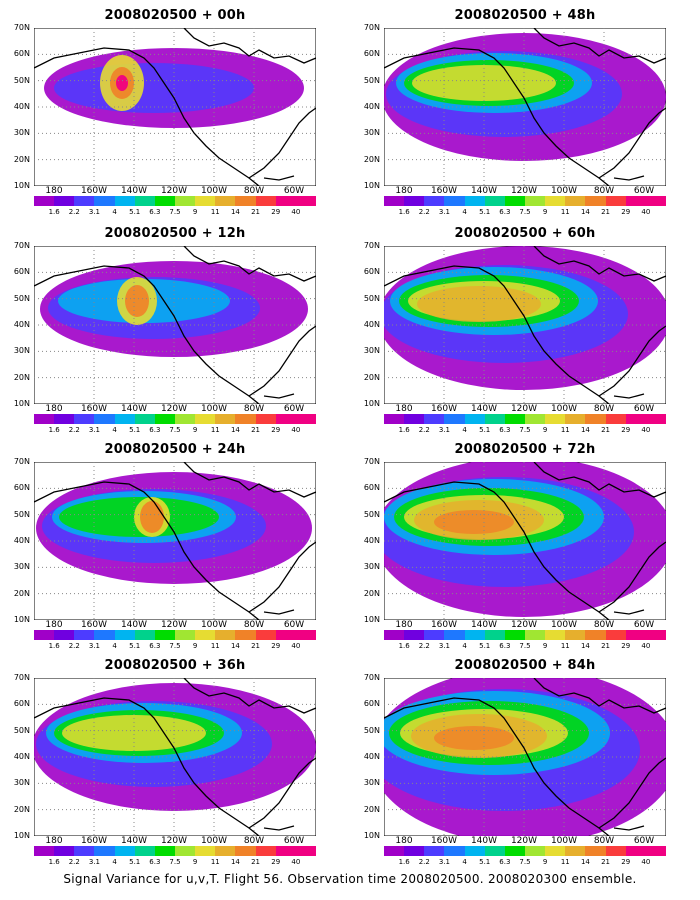  Describe the element at coordinates (175, 665) in the screenshot. I see `panel-title: 2008020500 + 36h` at that location.